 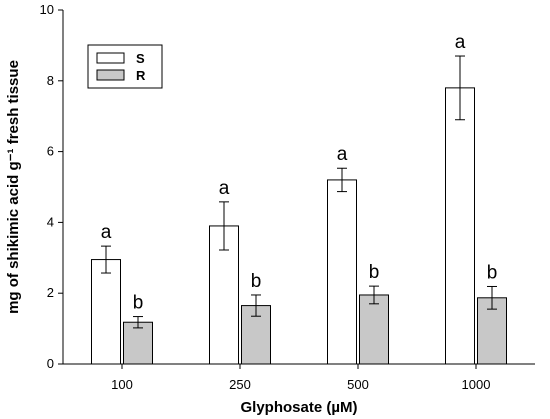 What do you see at coordinates (51, 186) in the screenshot?
I see `y-axis-ticks: 0 2 4 6 8 10` at bounding box center [51, 186].